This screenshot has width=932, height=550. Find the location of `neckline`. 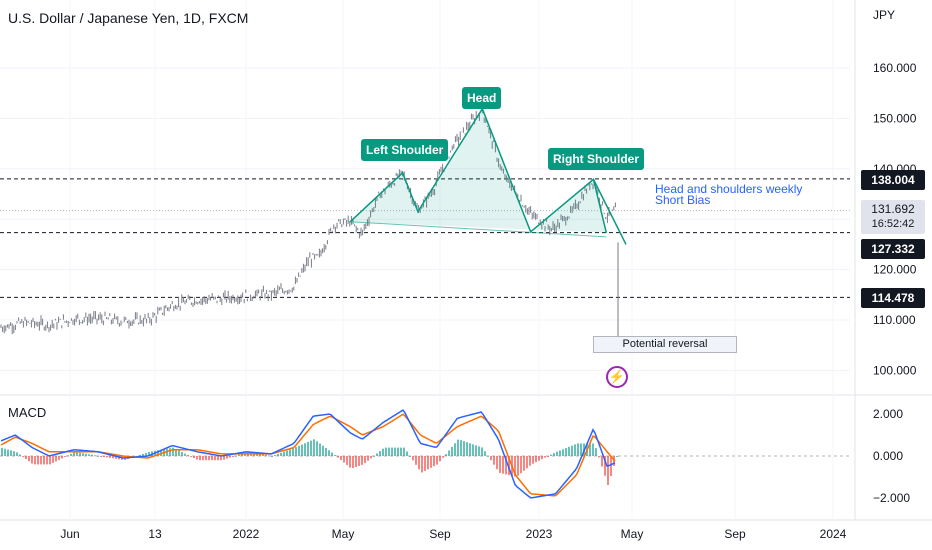

neckline is located at coordinates (478, 229).